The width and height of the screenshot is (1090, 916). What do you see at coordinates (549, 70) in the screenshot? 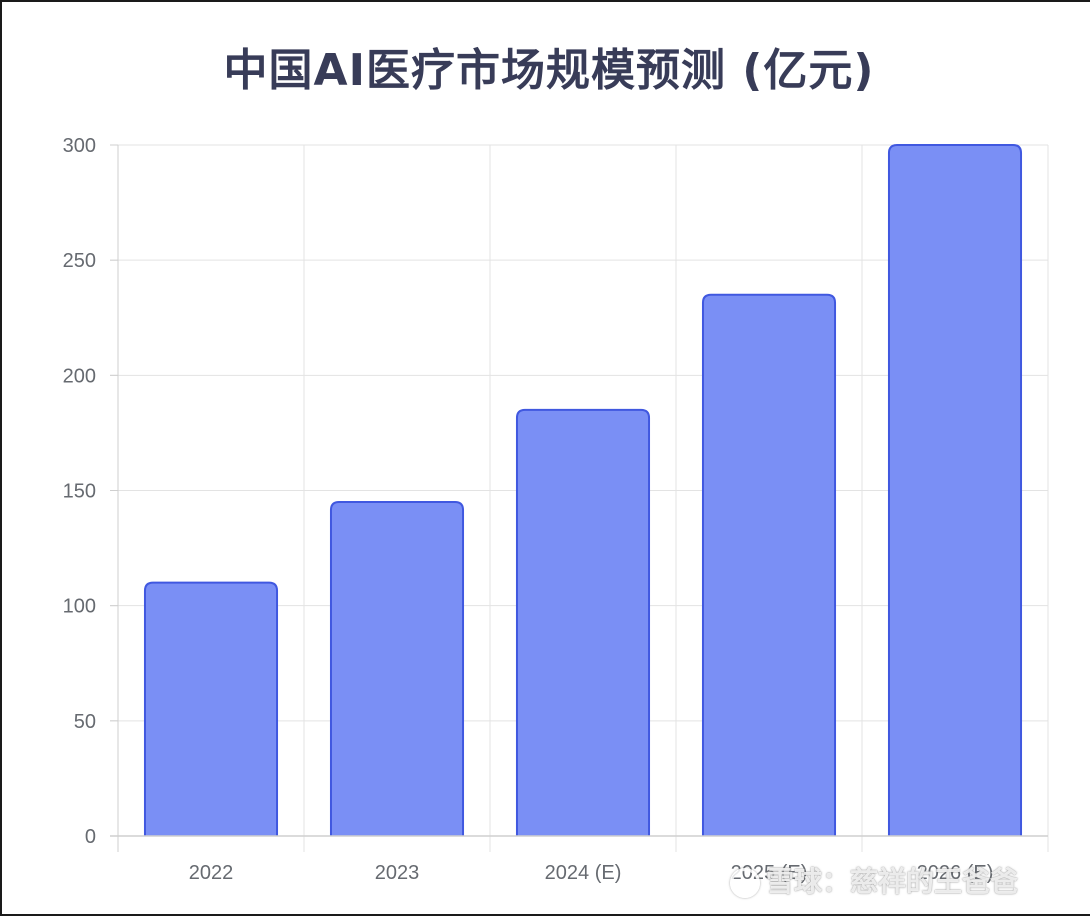
I see `chart-title: 中国AI医疗市场规模预测 (亿元)` at bounding box center [549, 70].